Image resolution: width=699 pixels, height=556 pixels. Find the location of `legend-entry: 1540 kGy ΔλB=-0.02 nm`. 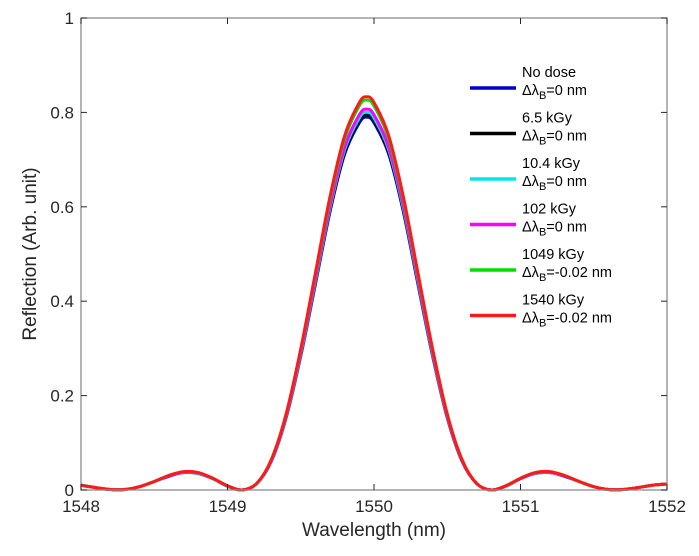

legend-entry: 1540 kGy ΔλB=-0.02 nm is located at coordinates (541, 311).